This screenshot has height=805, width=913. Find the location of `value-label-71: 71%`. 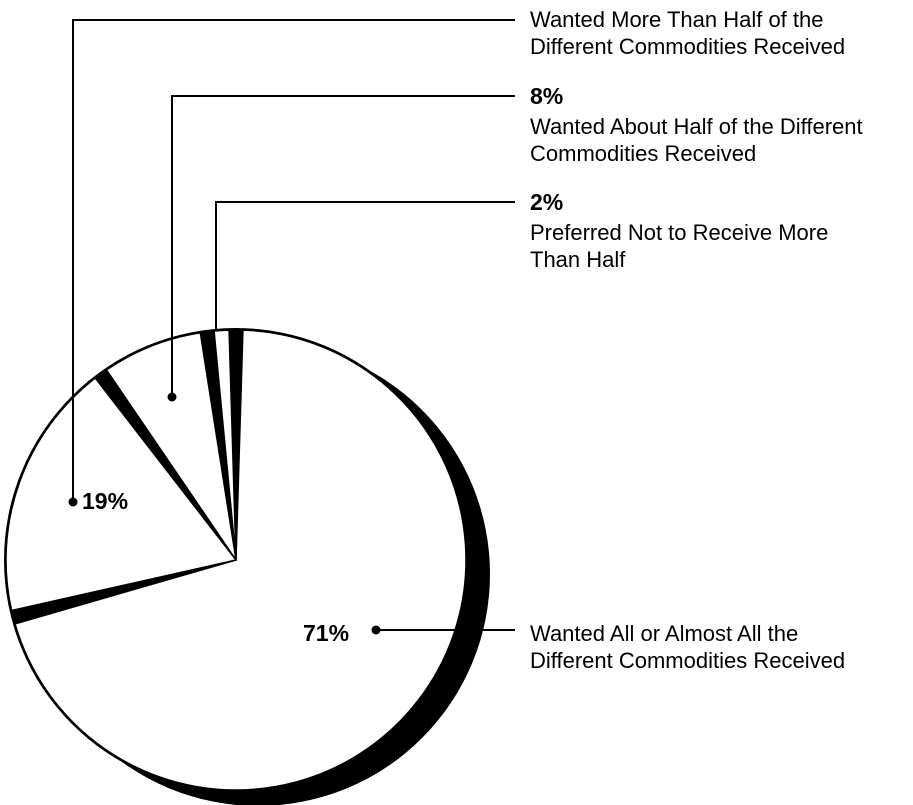

value-label-71: 71% is located at coordinates (326, 633).